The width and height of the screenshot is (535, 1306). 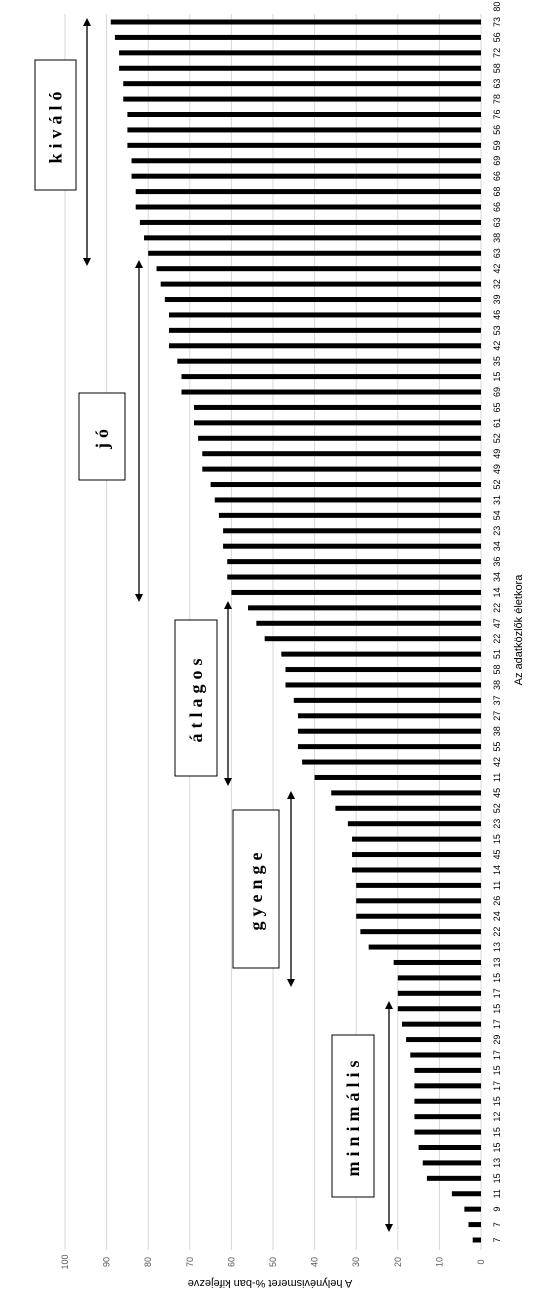 I want to click on category-tick-label: 14, so click(x=497, y=870).